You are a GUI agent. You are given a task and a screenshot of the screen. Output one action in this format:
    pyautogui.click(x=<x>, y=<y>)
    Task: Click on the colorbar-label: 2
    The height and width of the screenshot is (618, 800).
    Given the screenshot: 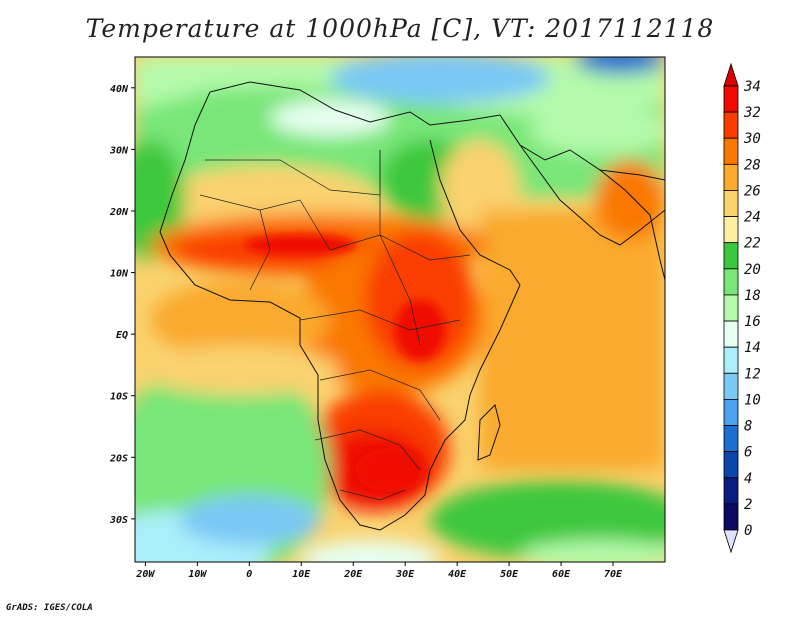 What is the action you would take?
    pyautogui.click(x=748, y=505)
    